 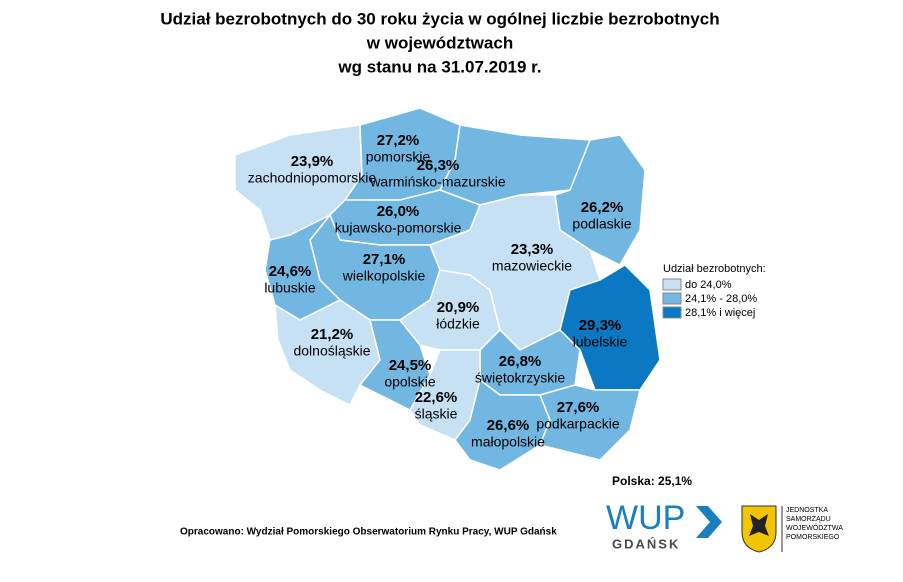 What do you see at coordinates (332, 334) in the screenshot?
I see `value-label: 21,2%` at bounding box center [332, 334].